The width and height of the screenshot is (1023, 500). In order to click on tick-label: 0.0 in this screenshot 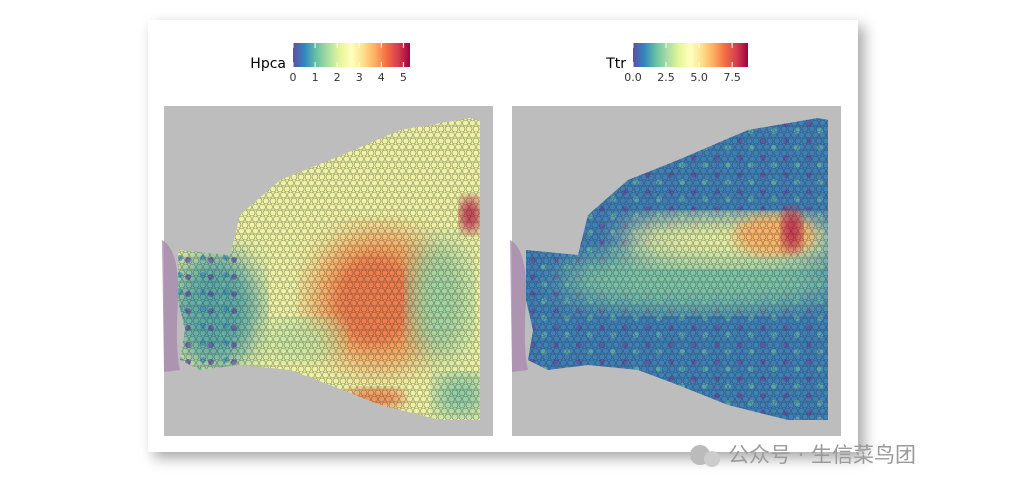, I will do `click(633, 77)`.